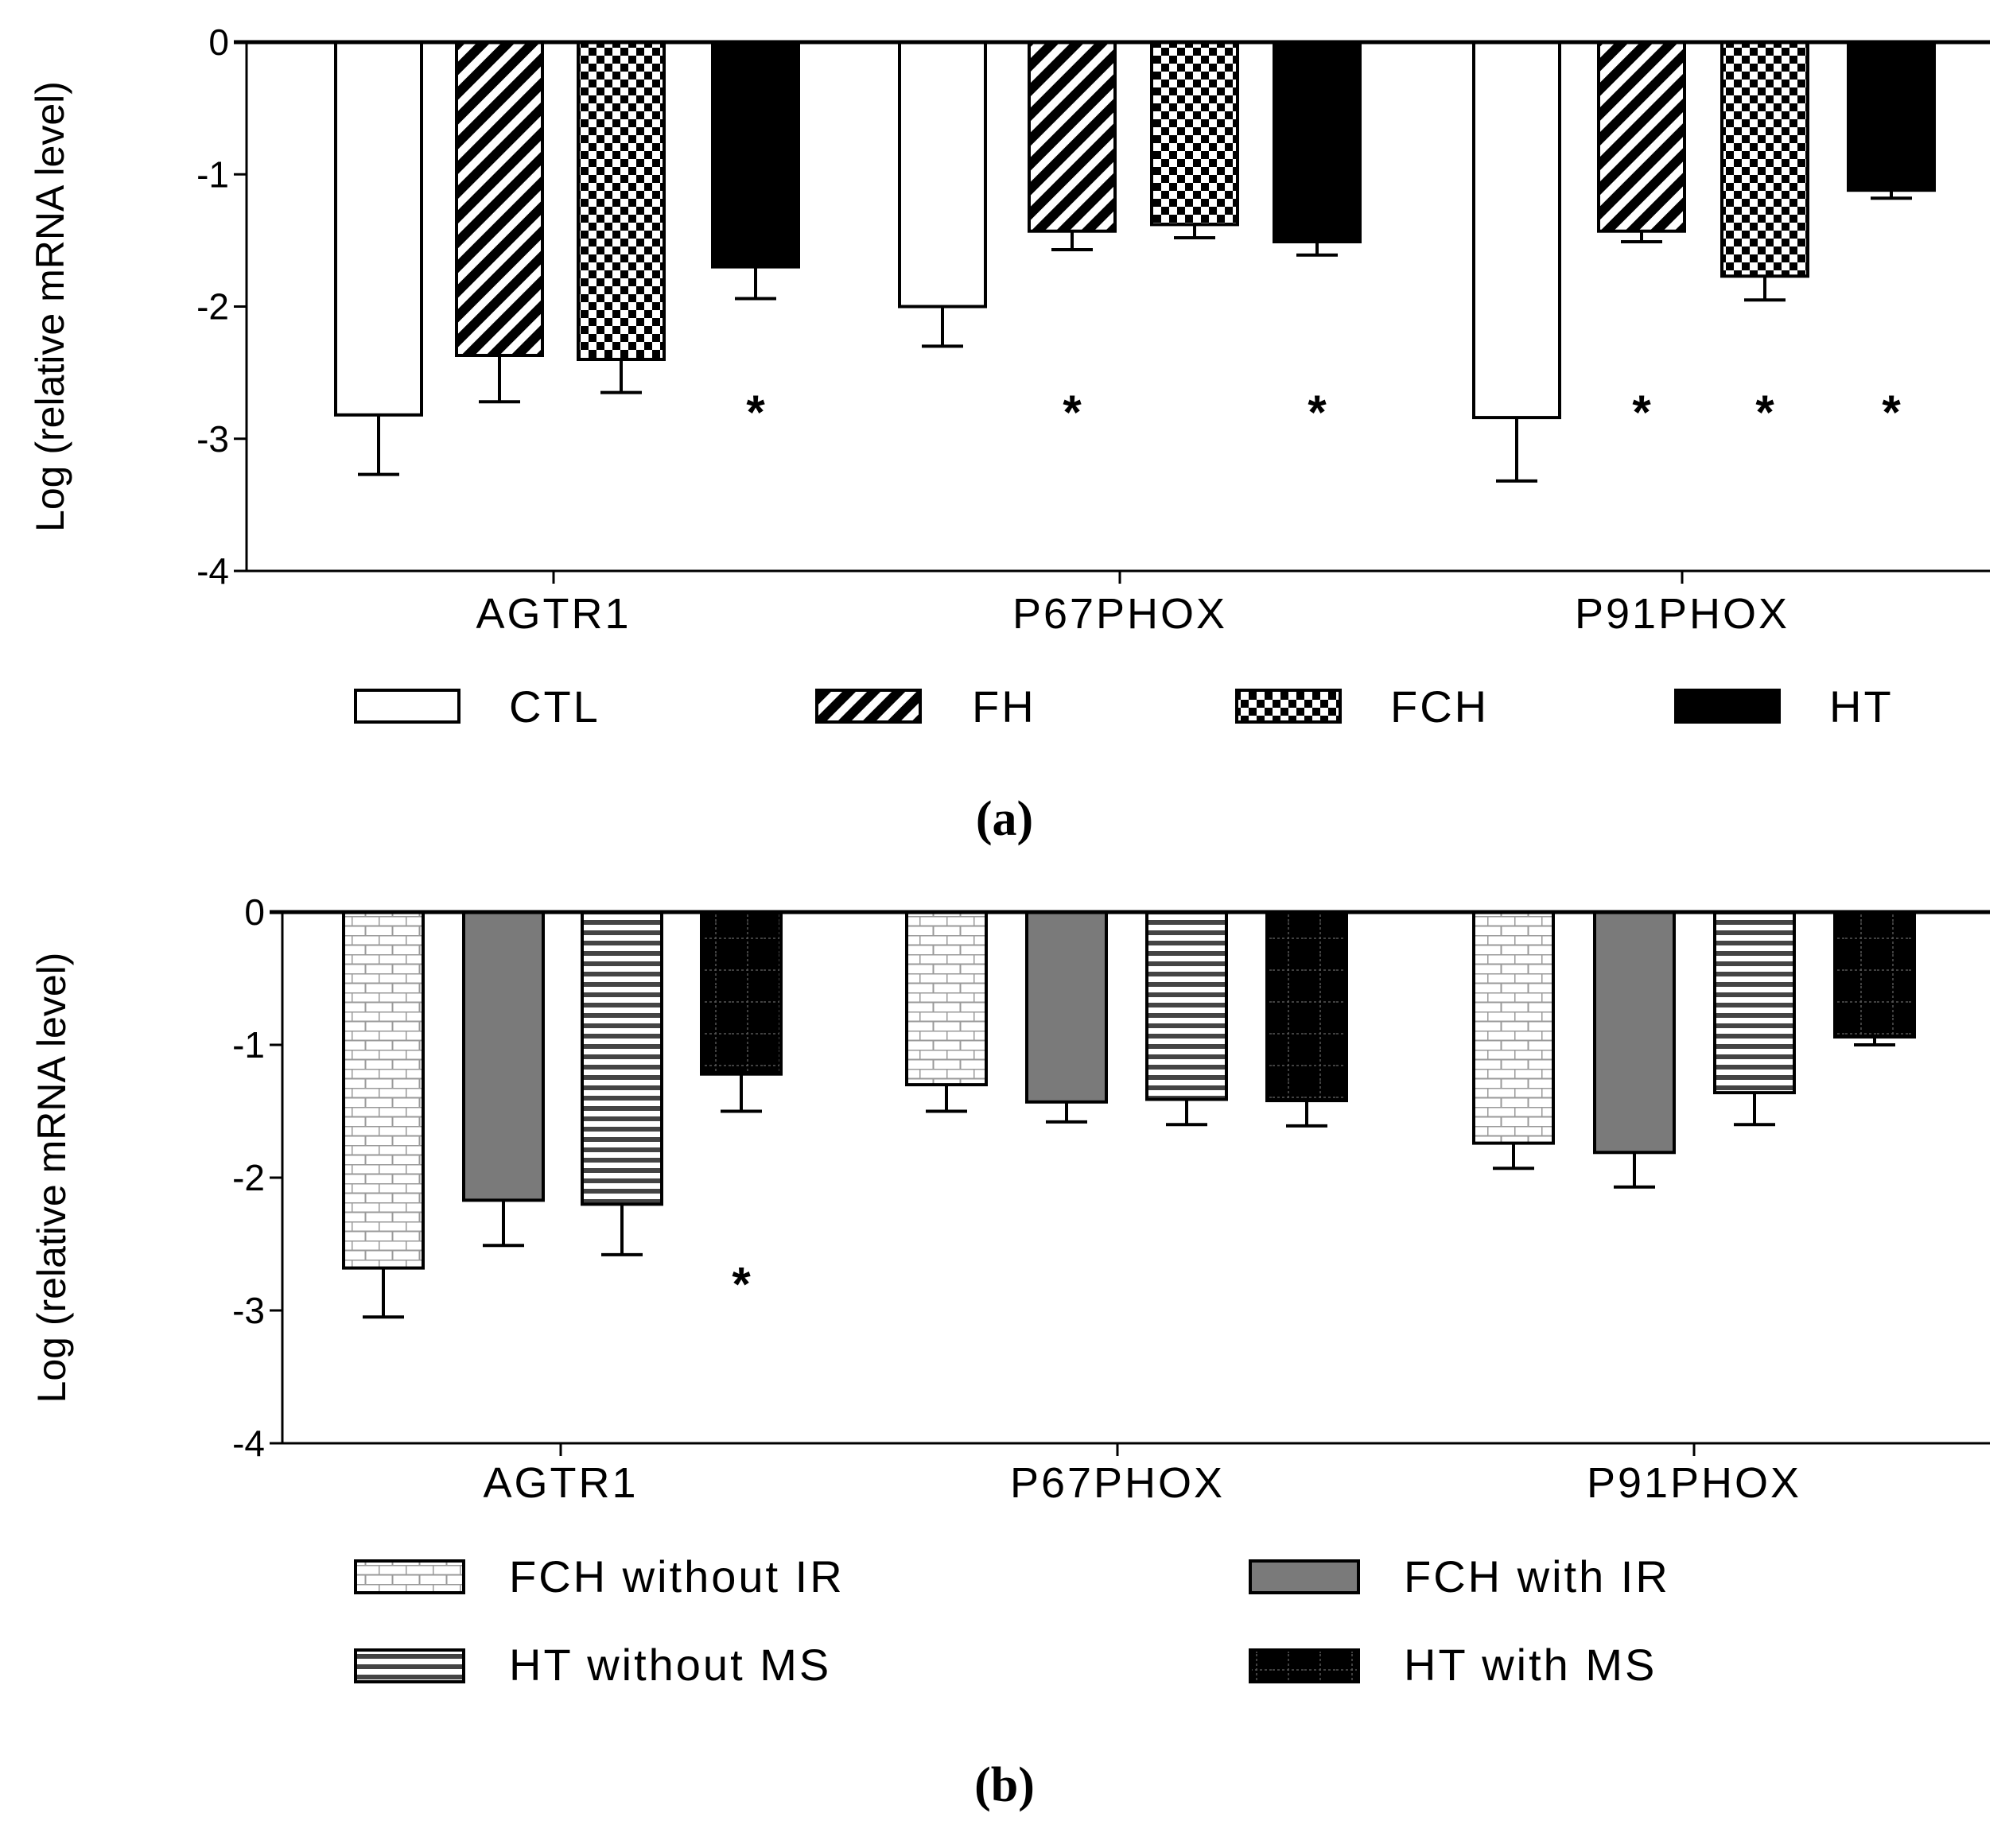 The width and height of the screenshot is (2009, 1848). Describe the element at coordinates (1634, 1032) in the screenshot. I see `bar-fch-with-ir-p91phox` at that location.